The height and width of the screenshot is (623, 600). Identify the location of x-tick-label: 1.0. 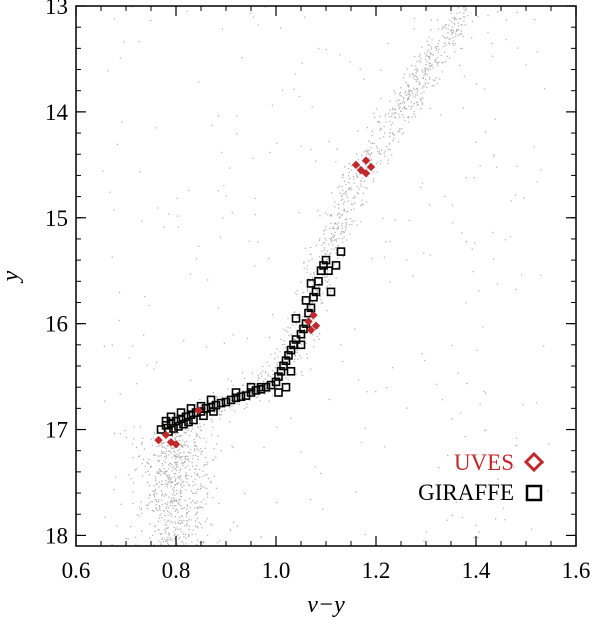
(276, 570).